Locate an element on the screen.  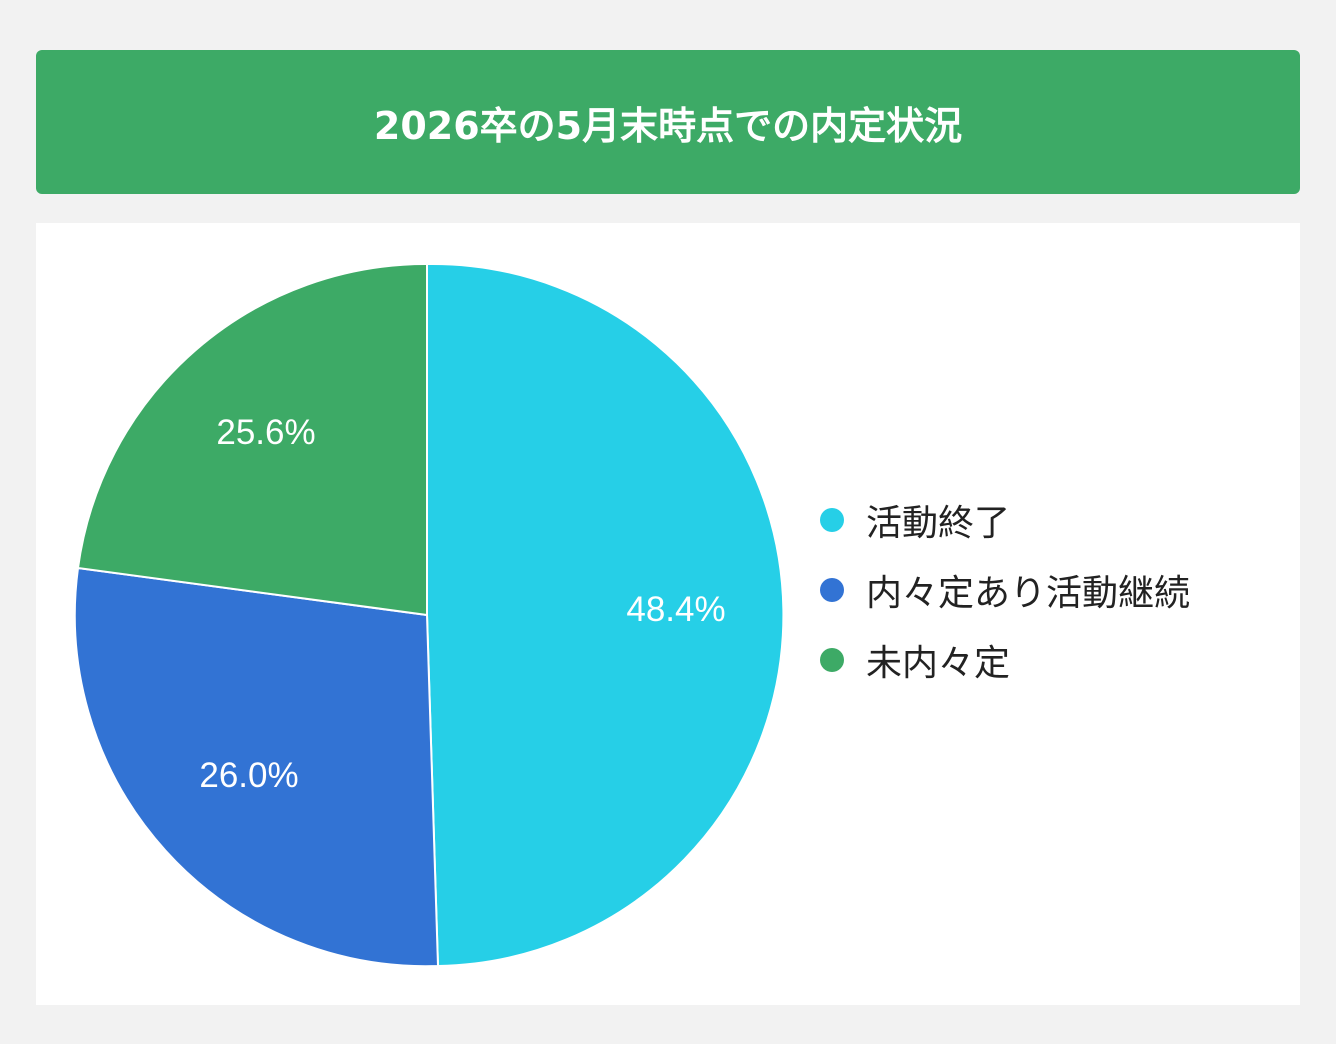
legend-item-mi-naitei: 未内々定 is located at coordinates (1005, 660).